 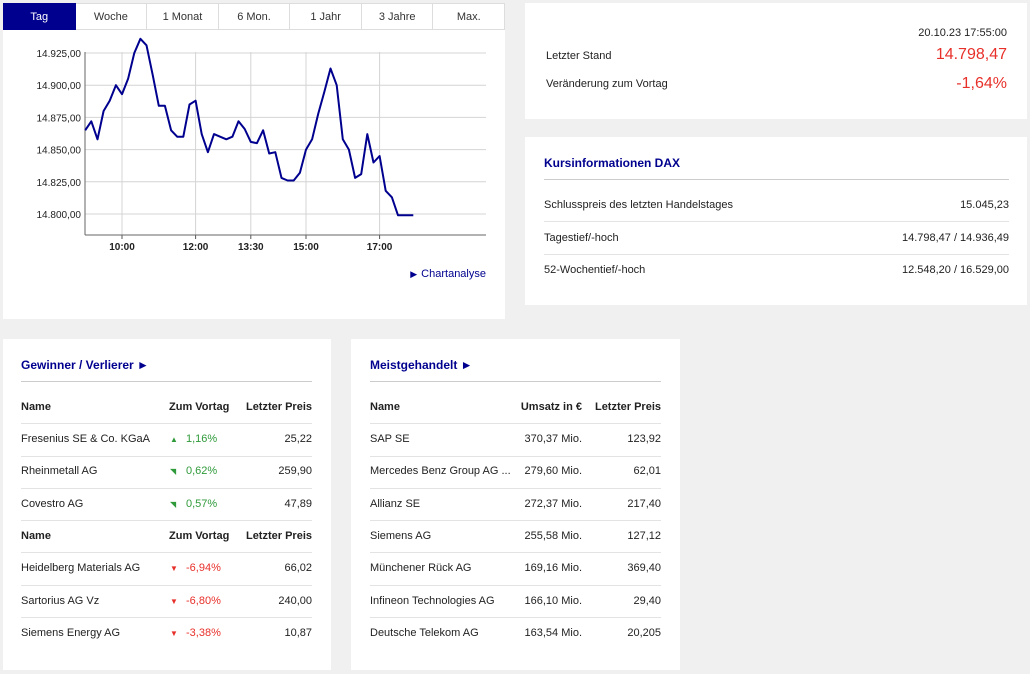 What do you see at coordinates (85, 365) in the screenshot?
I see `gainers-losers-title: Gewinner / Verlierer ►` at bounding box center [85, 365].